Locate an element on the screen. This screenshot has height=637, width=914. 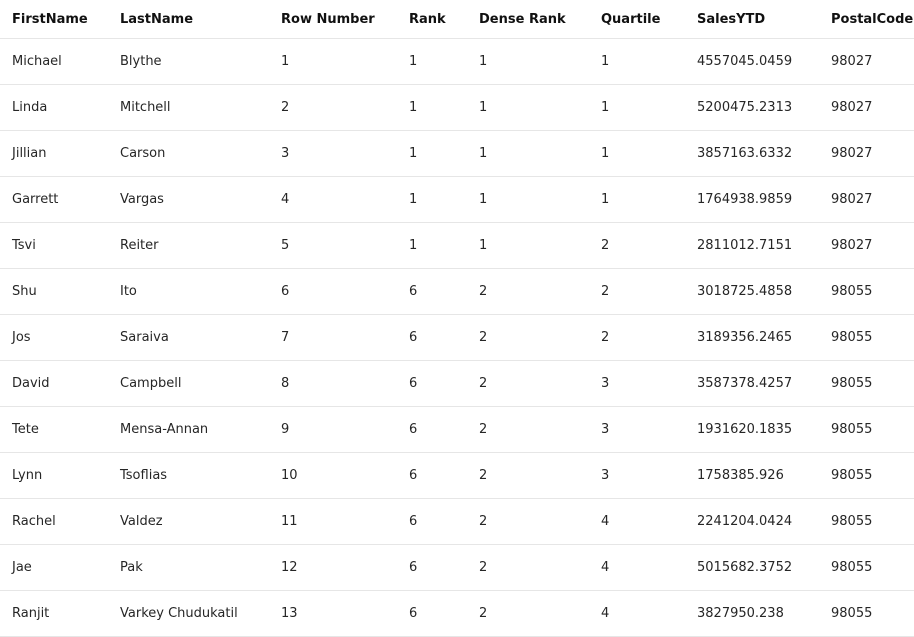
table-row: Tete Mensa-Annan 9 6 2 3 1931620.1835 98055 is located at coordinates (457, 429).